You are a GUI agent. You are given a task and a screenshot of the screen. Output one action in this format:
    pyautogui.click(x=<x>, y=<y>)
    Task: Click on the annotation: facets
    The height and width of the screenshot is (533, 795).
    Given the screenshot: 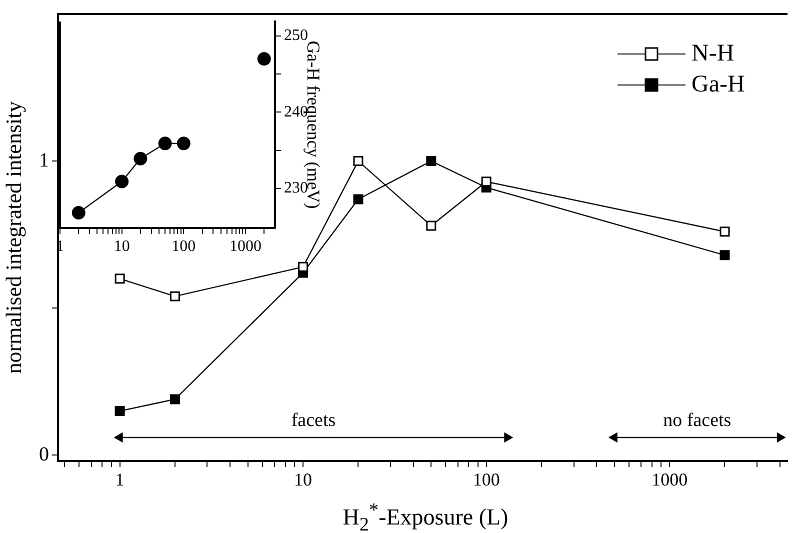 What is the action you would take?
    pyautogui.click(x=313, y=420)
    